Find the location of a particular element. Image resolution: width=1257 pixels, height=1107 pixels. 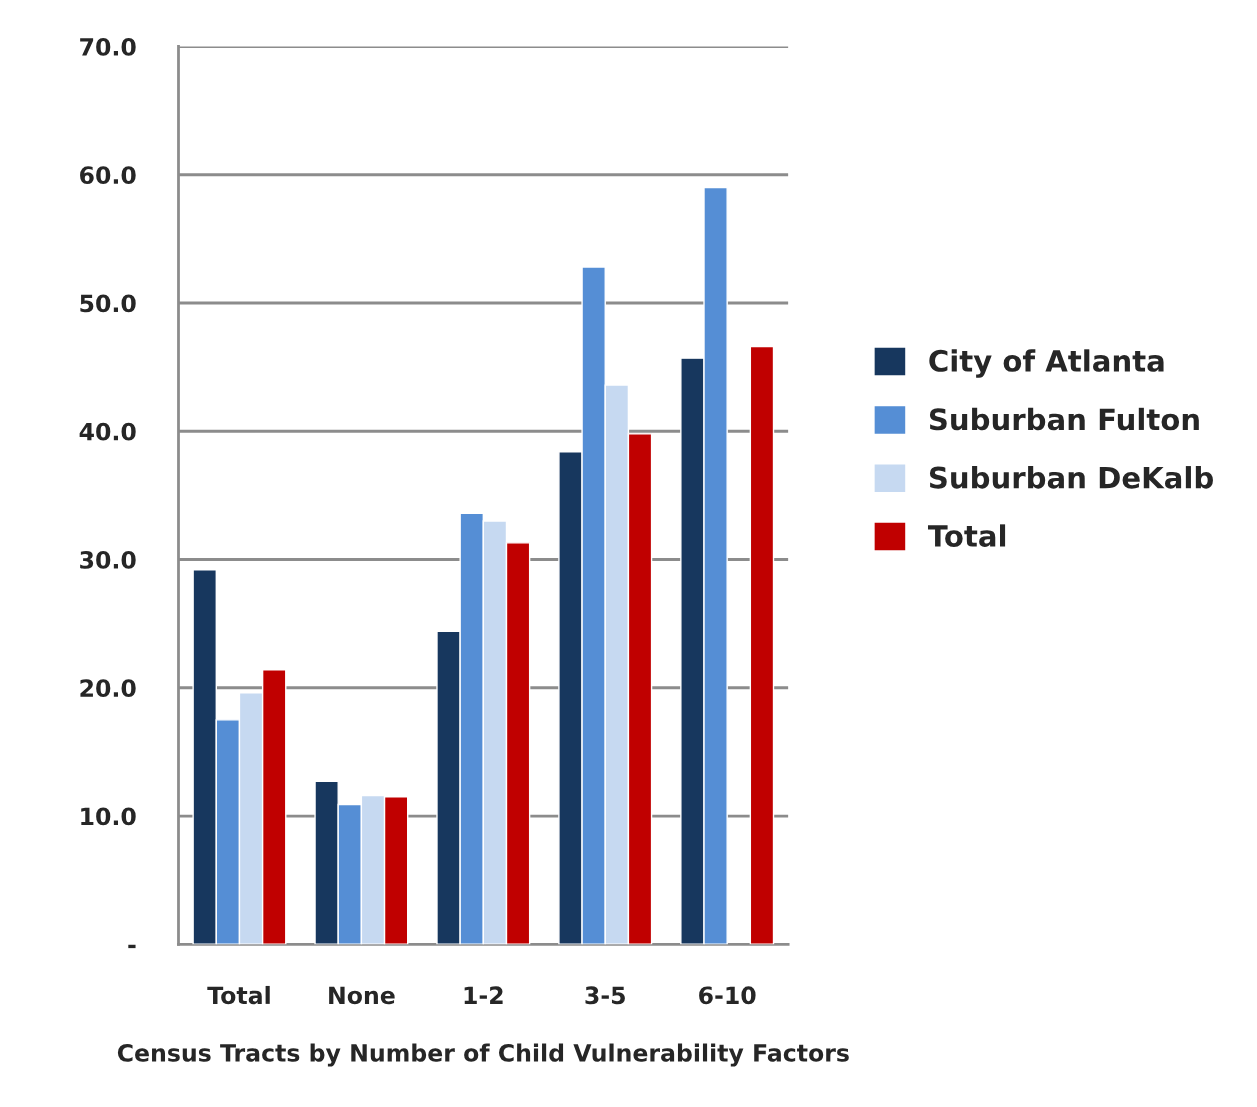

y-tick-label: 20.0 is located at coordinates (108, 688).